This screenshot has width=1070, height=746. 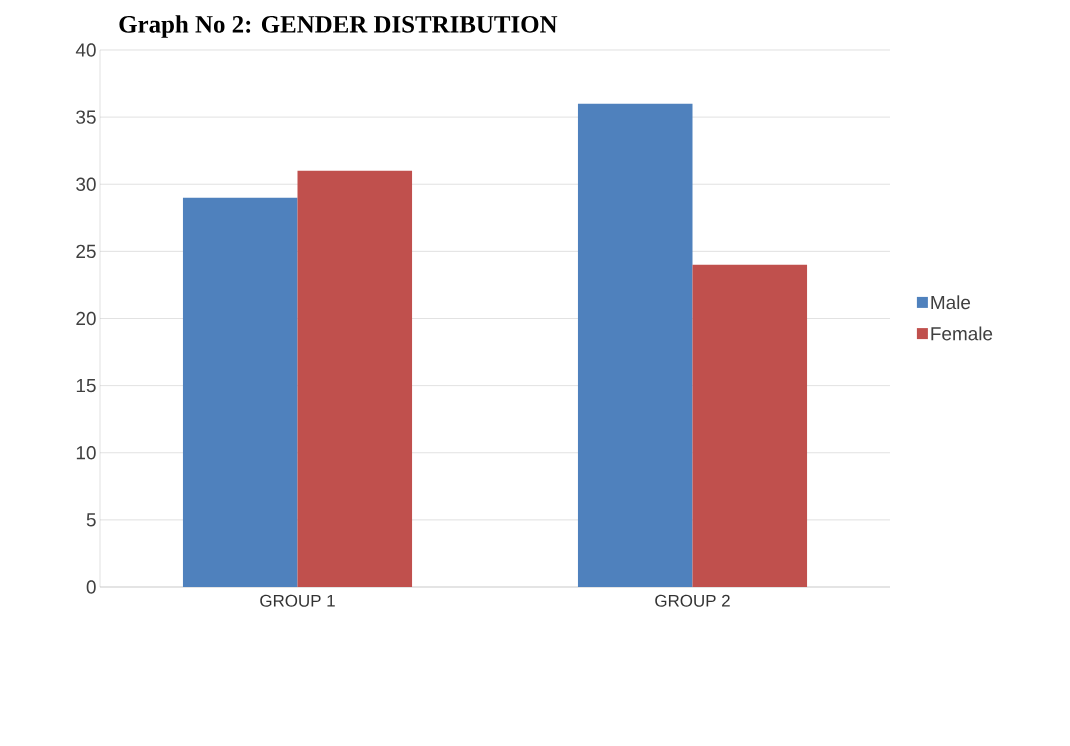 What do you see at coordinates (86, 117) in the screenshot?
I see `y-tick-label: 35` at bounding box center [86, 117].